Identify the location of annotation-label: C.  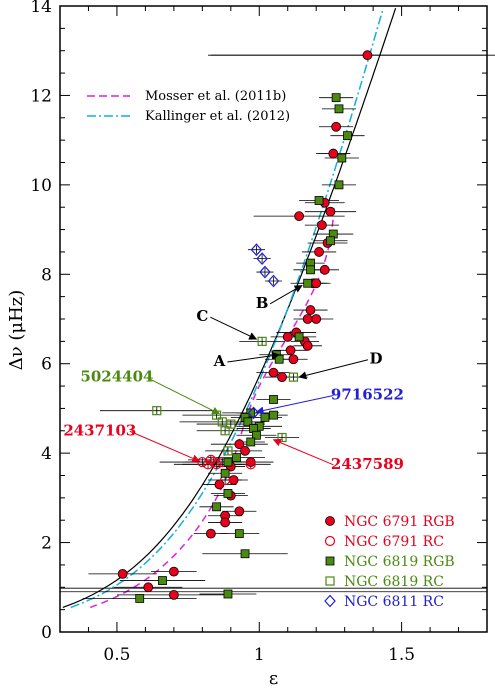
(202, 316).